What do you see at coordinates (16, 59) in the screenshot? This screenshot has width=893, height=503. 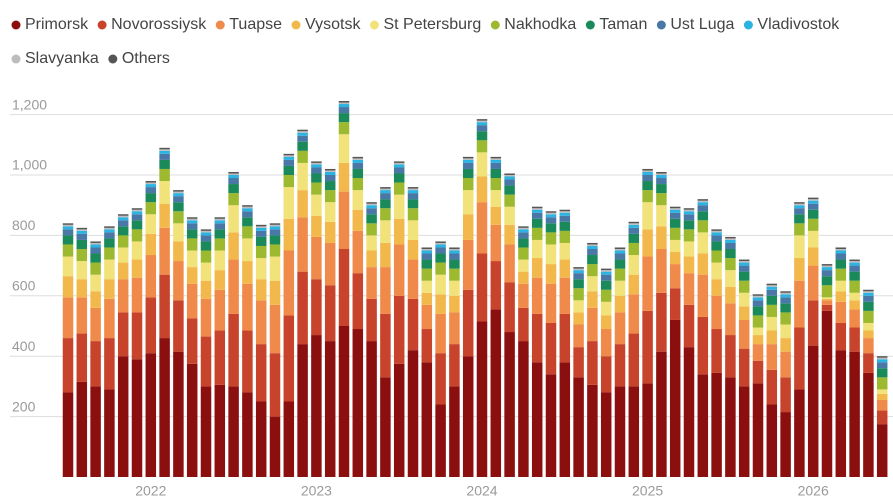 I see `legend-swatch` at bounding box center [16, 59].